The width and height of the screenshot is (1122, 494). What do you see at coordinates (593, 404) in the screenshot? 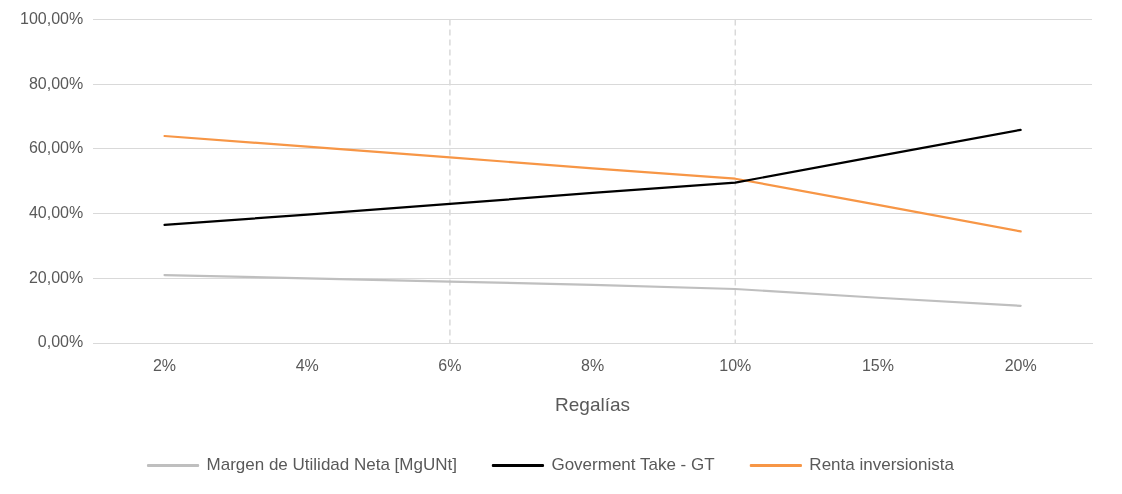
I see `x-axis-title: Regalías` at bounding box center [593, 404].